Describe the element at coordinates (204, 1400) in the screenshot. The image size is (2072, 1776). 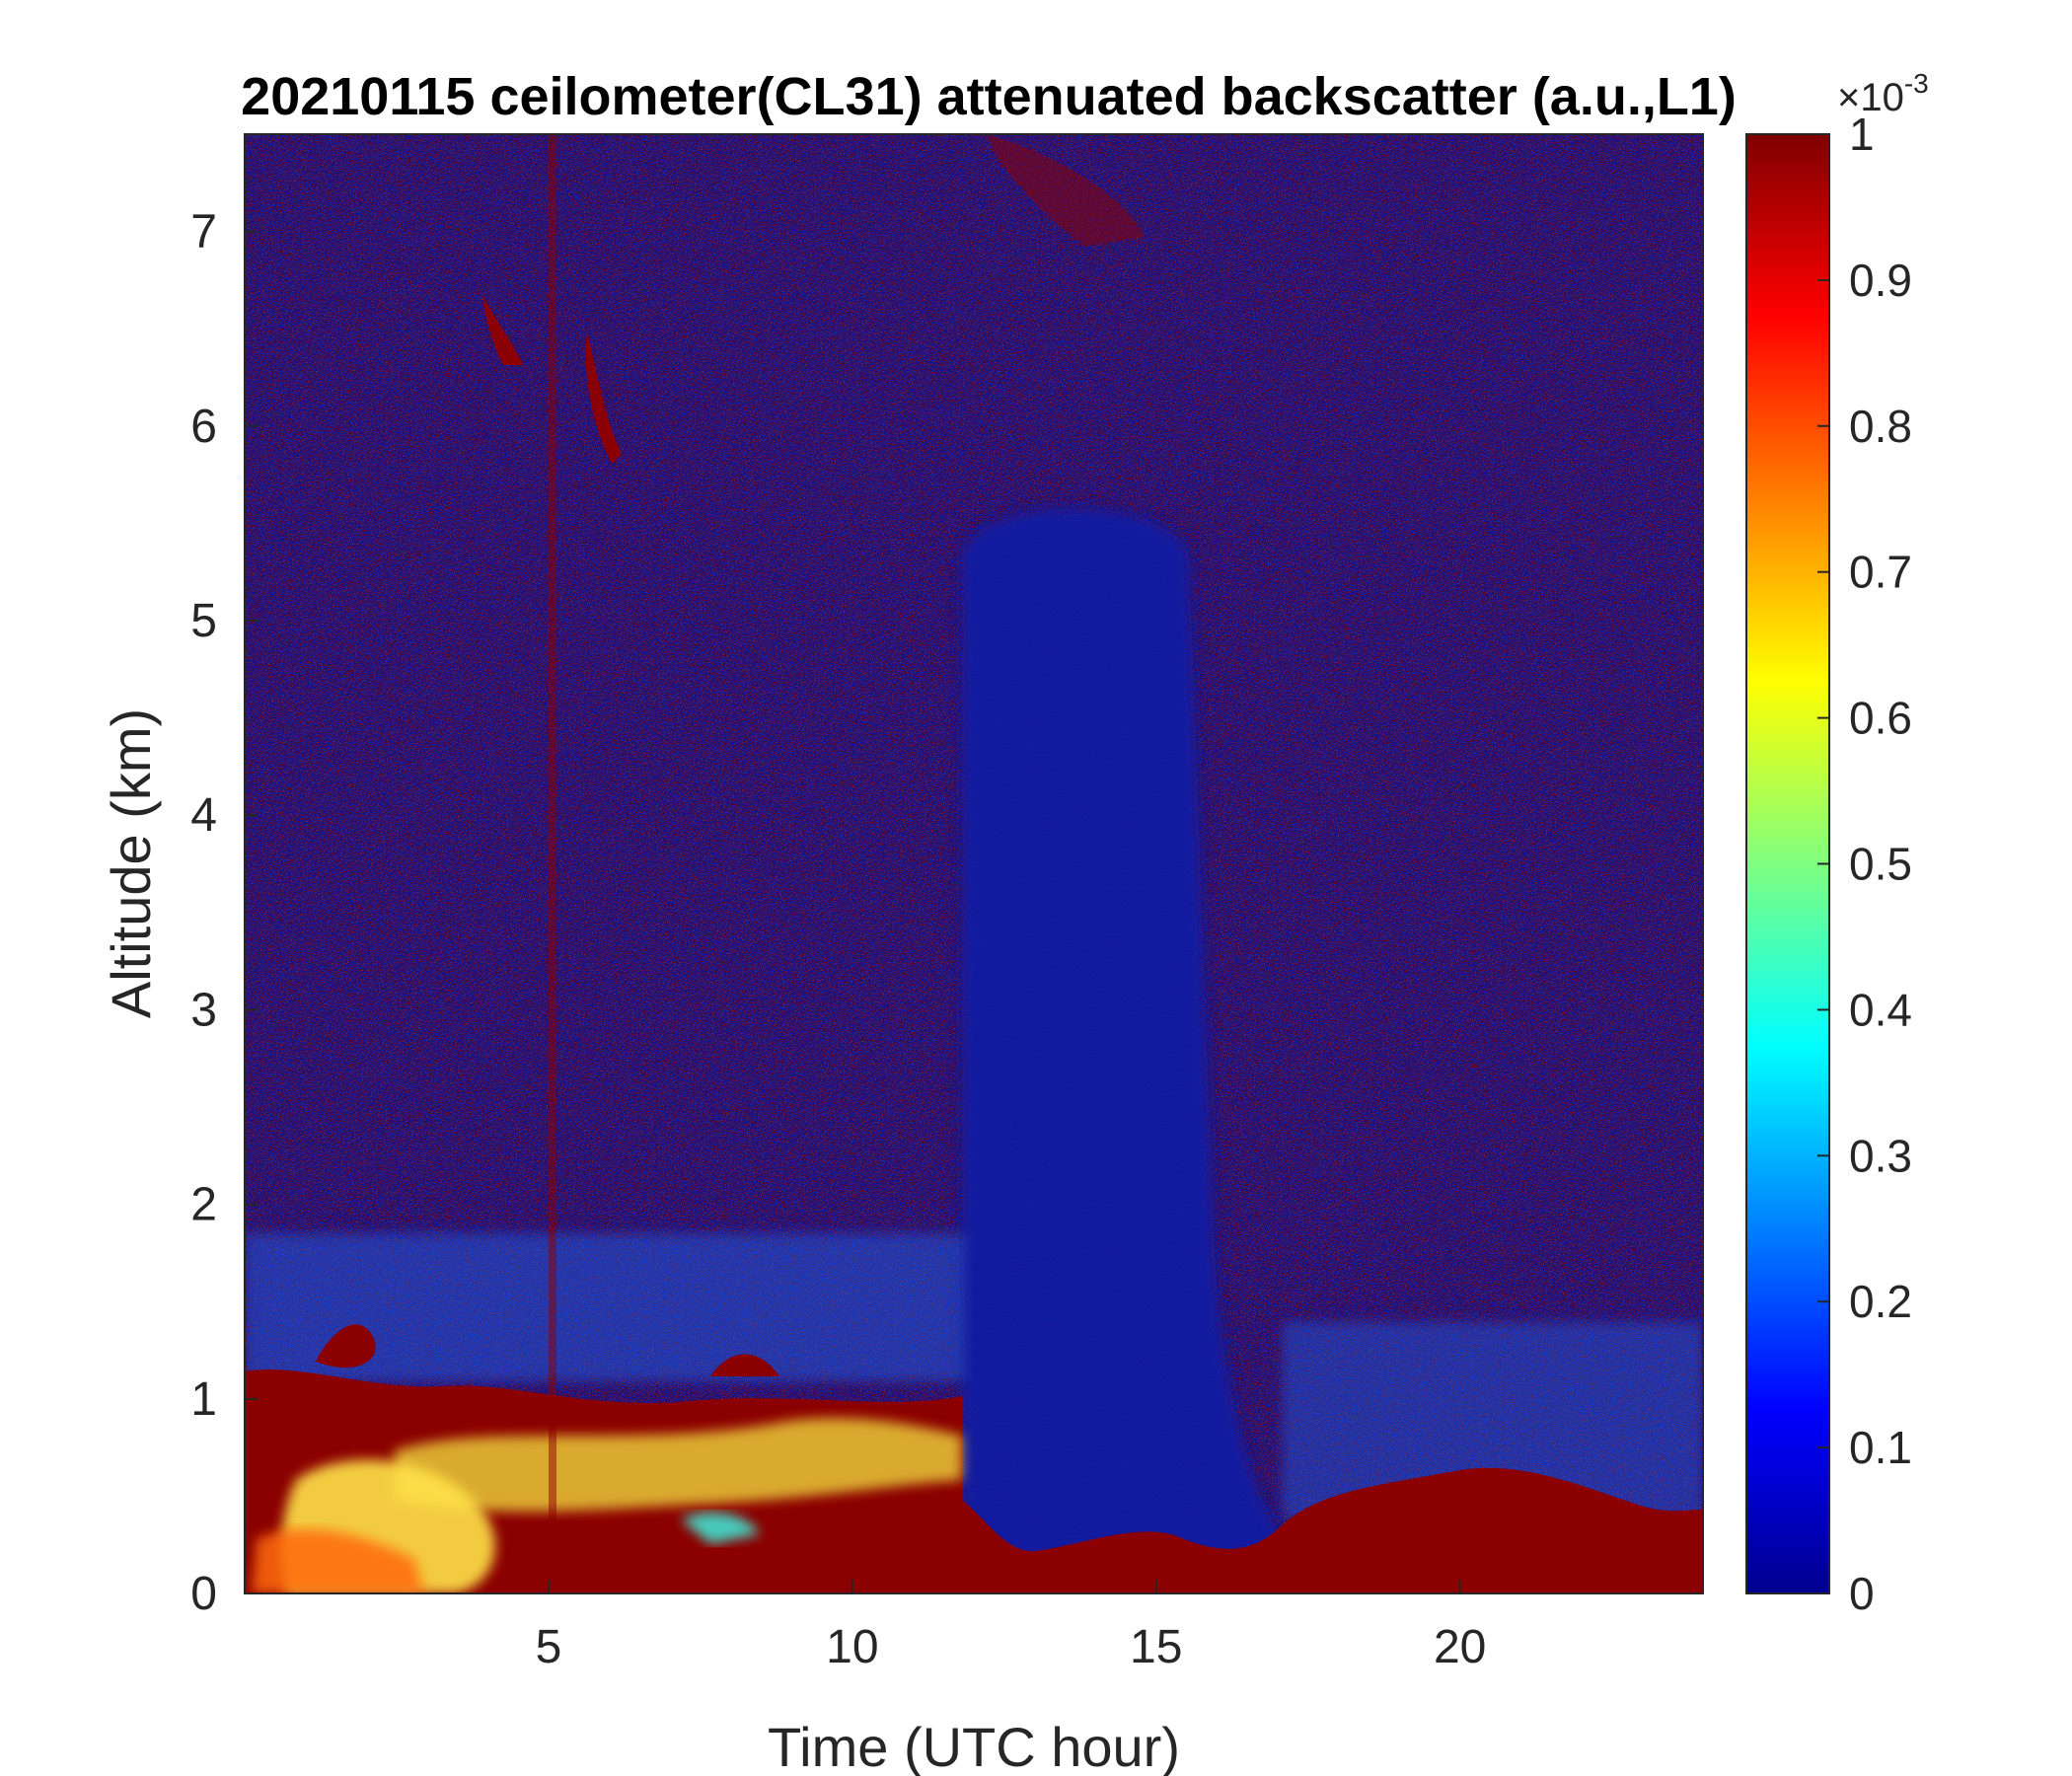
I see `y-tick-label: 1` at that location.